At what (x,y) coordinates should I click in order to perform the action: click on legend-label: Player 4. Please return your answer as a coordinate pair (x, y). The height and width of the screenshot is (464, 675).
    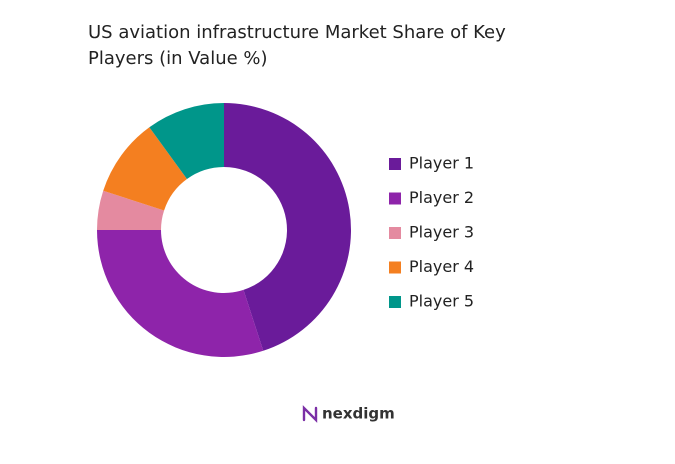
    Looking at the image, I should click on (441, 266).